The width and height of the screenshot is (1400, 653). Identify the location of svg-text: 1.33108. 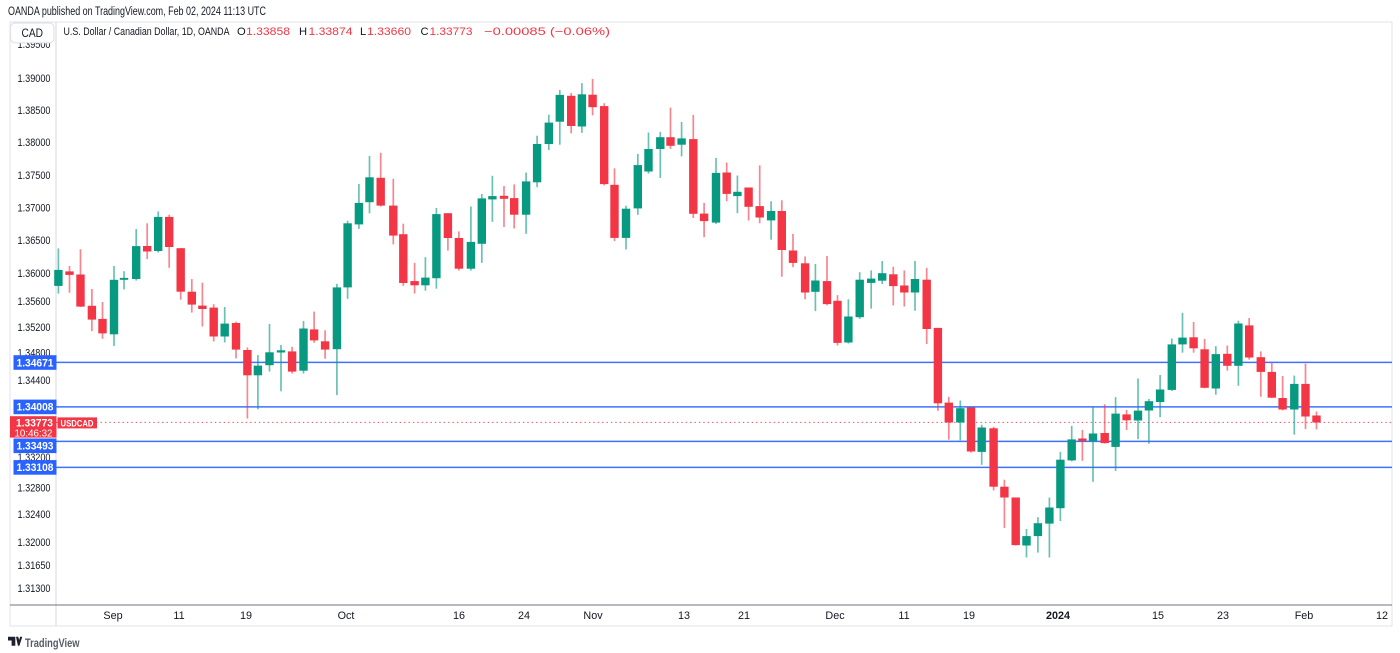
(35, 468).